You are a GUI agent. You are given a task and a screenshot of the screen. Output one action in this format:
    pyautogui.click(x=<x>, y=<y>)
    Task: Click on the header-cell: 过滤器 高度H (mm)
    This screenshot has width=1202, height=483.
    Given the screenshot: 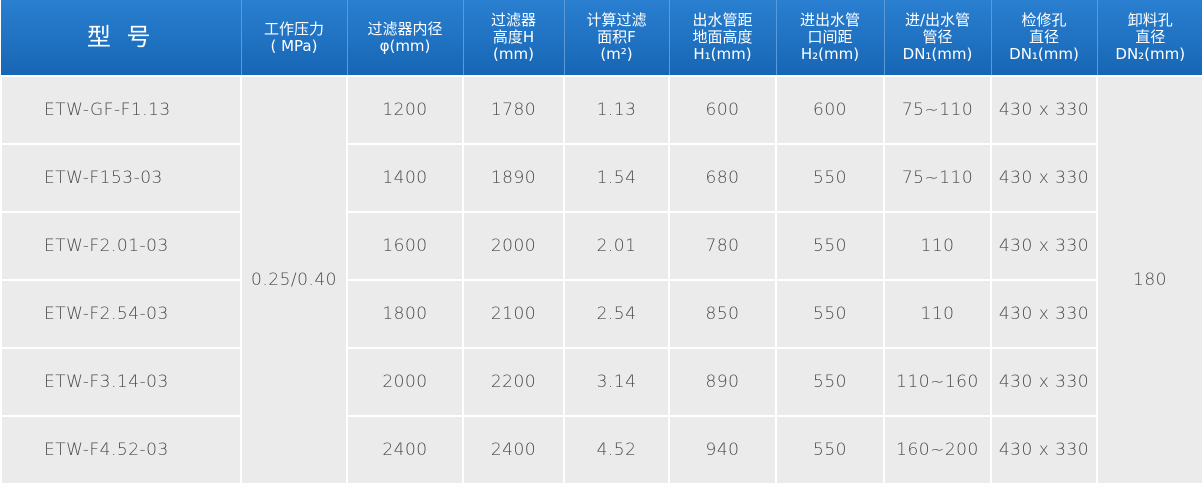 What is the action you would take?
    pyautogui.click(x=513, y=38)
    